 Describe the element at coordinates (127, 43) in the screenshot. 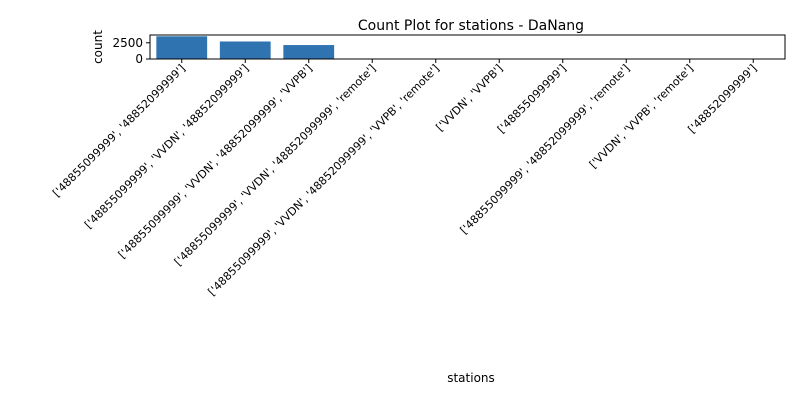

I see `y-tick-label: 2500` at that location.